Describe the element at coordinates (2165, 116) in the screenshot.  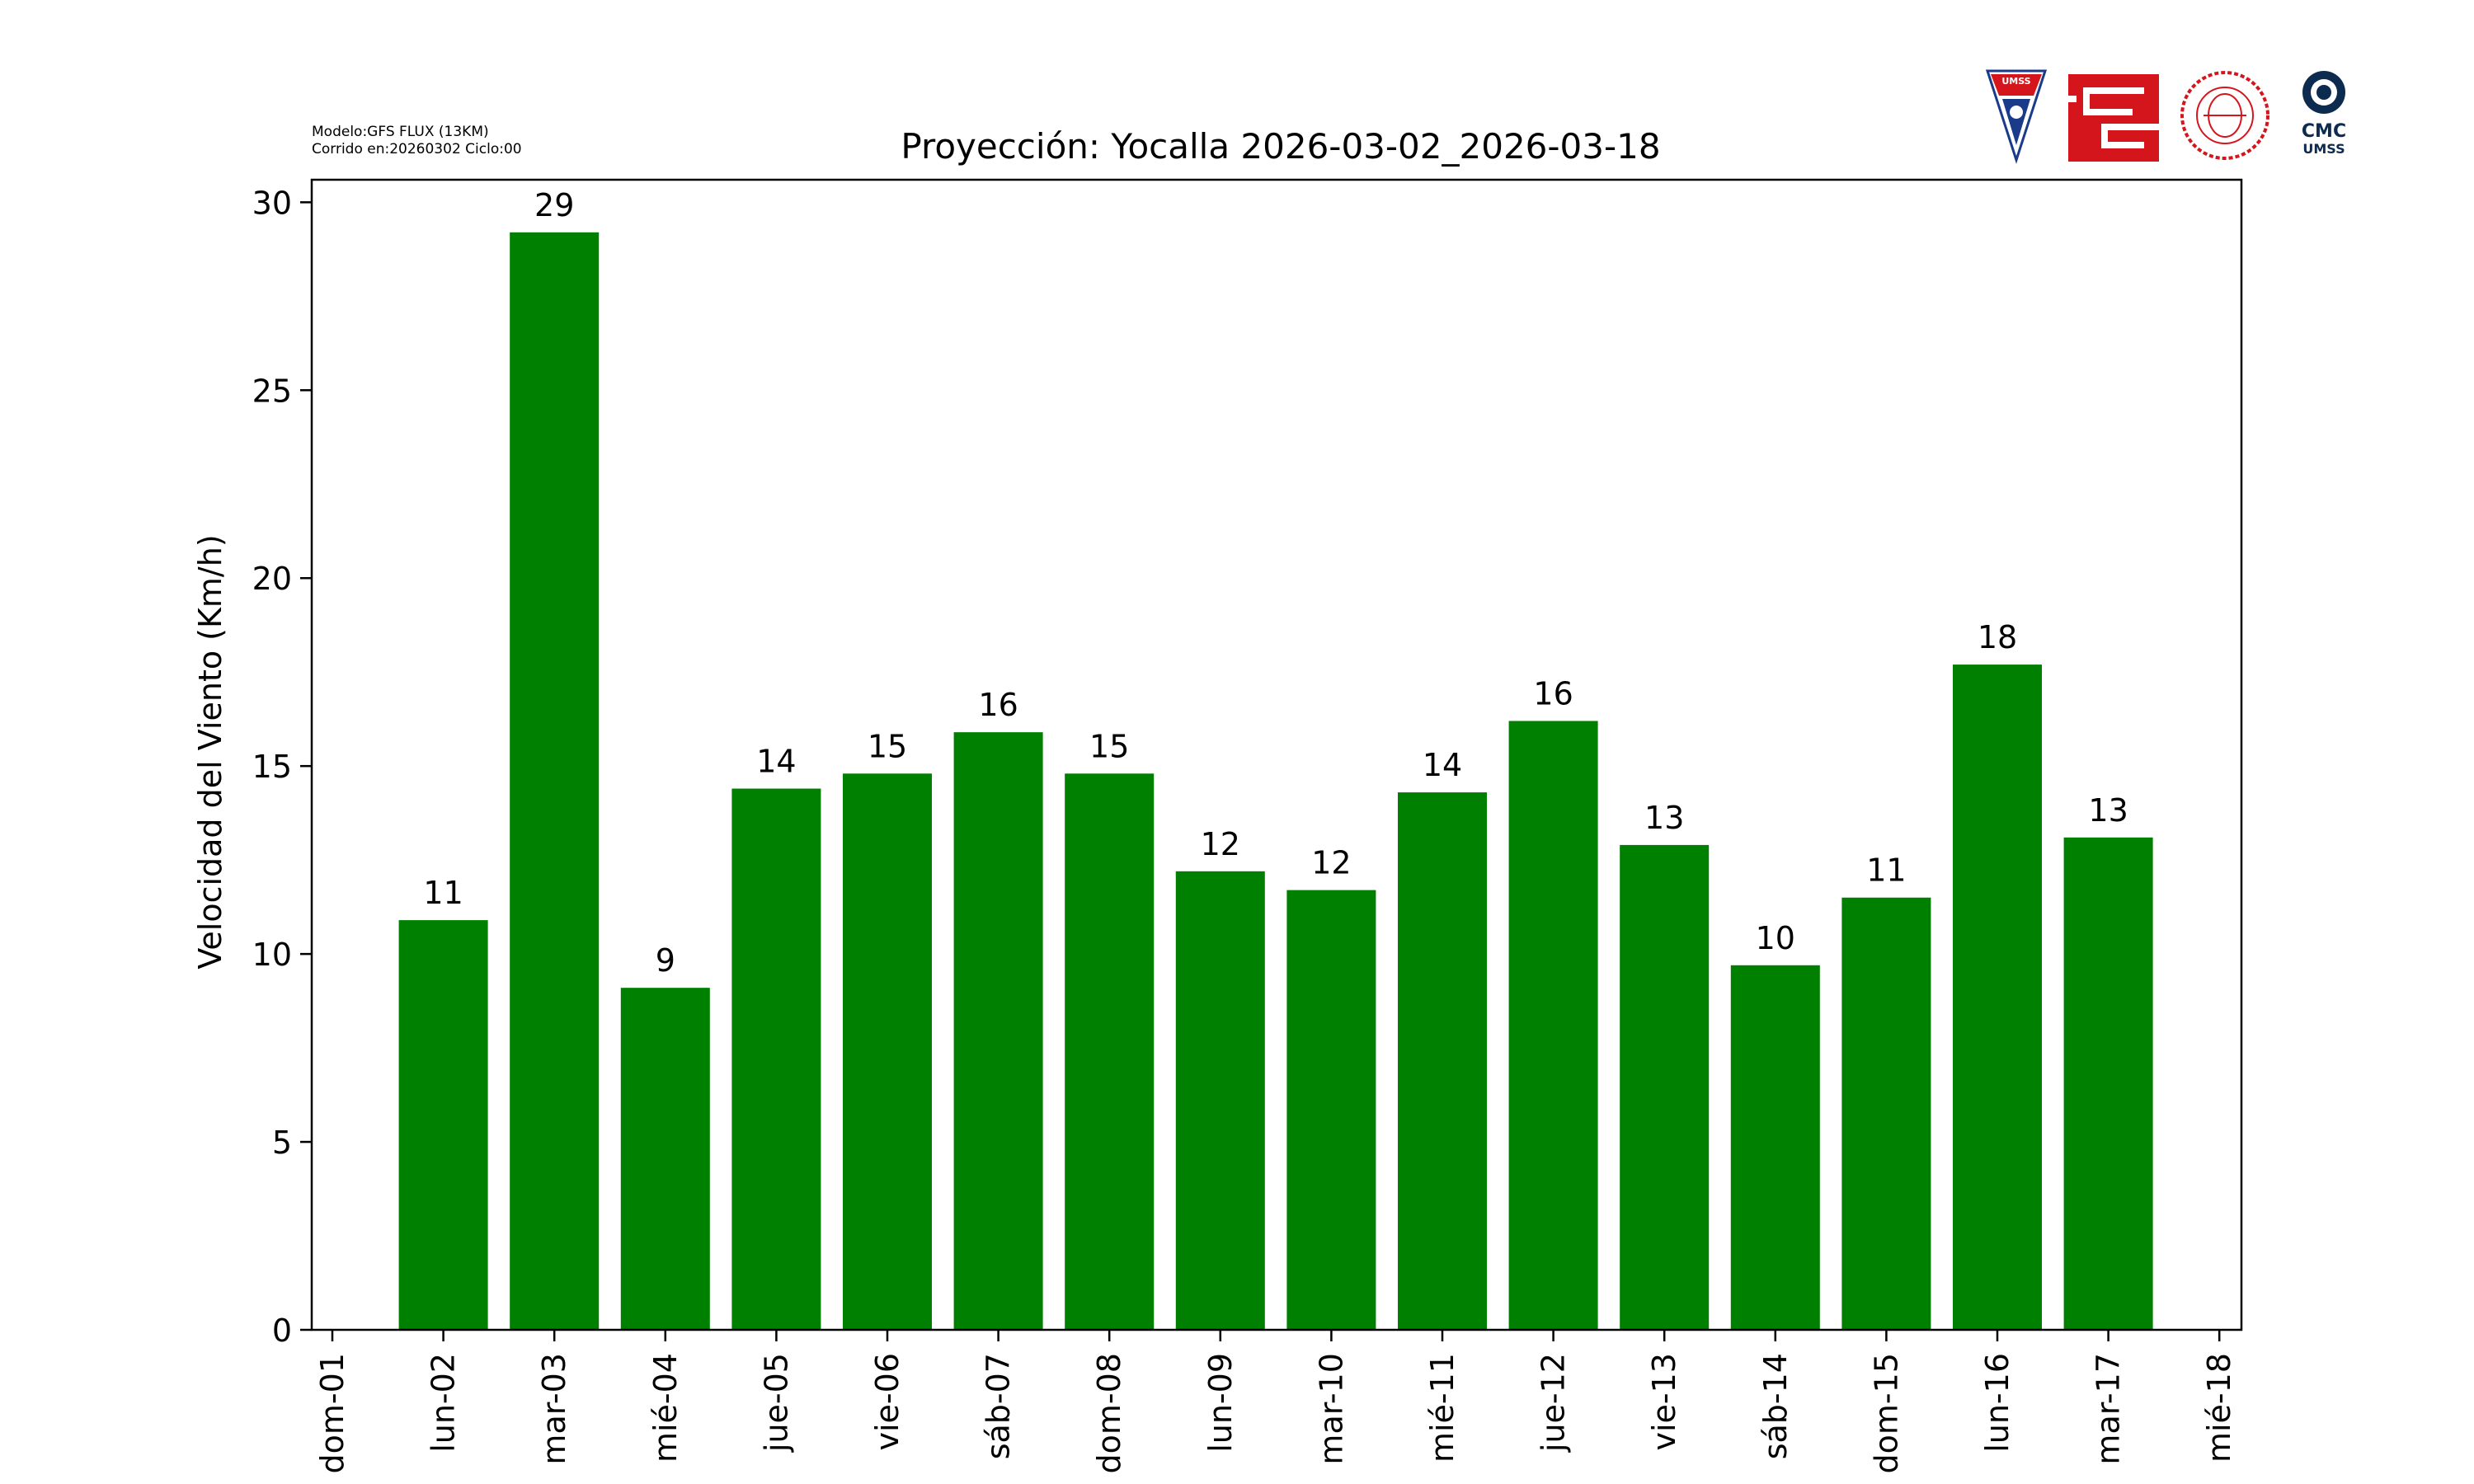
I see `institution-logos: UMSS CMC UMSS` at that location.